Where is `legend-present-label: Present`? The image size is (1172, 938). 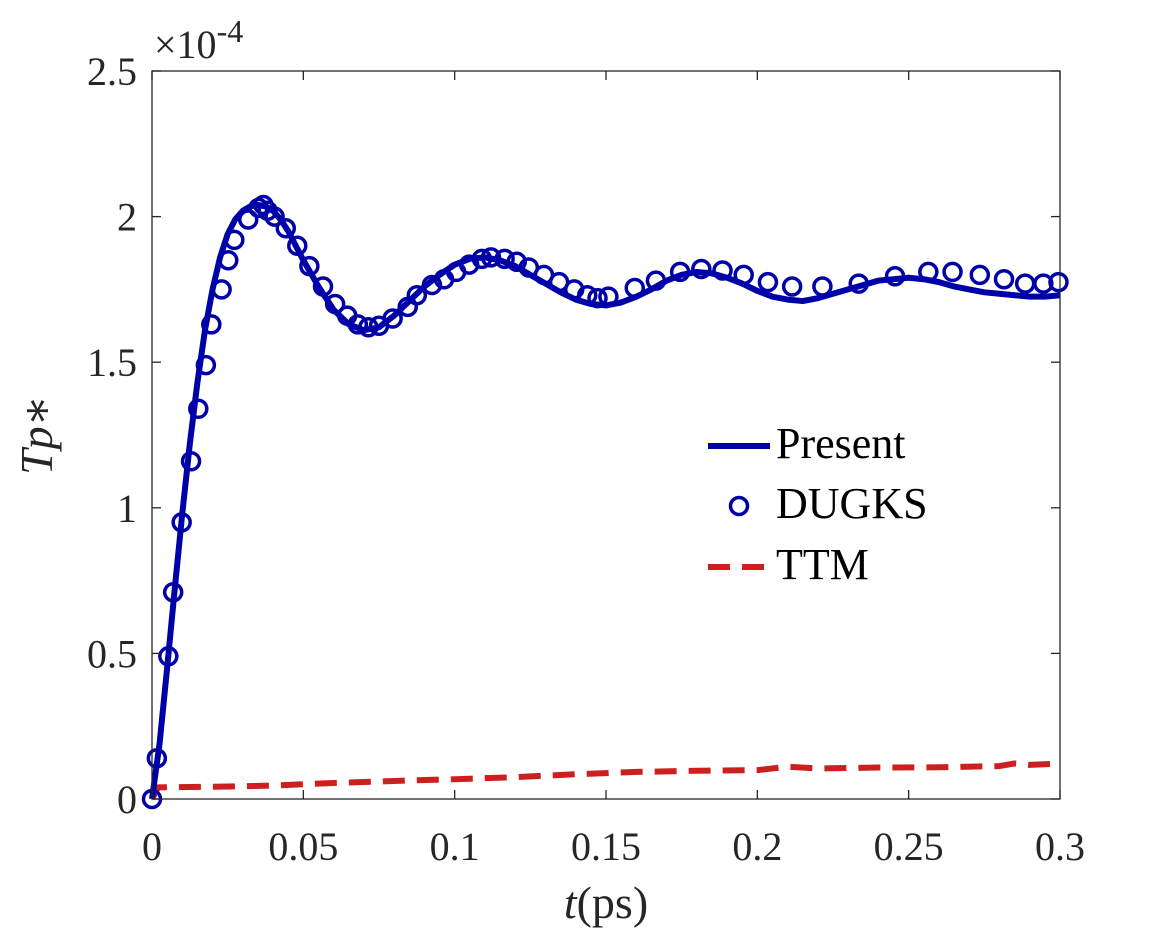 legend-present-label: Present is located at coordinates (841, 443).